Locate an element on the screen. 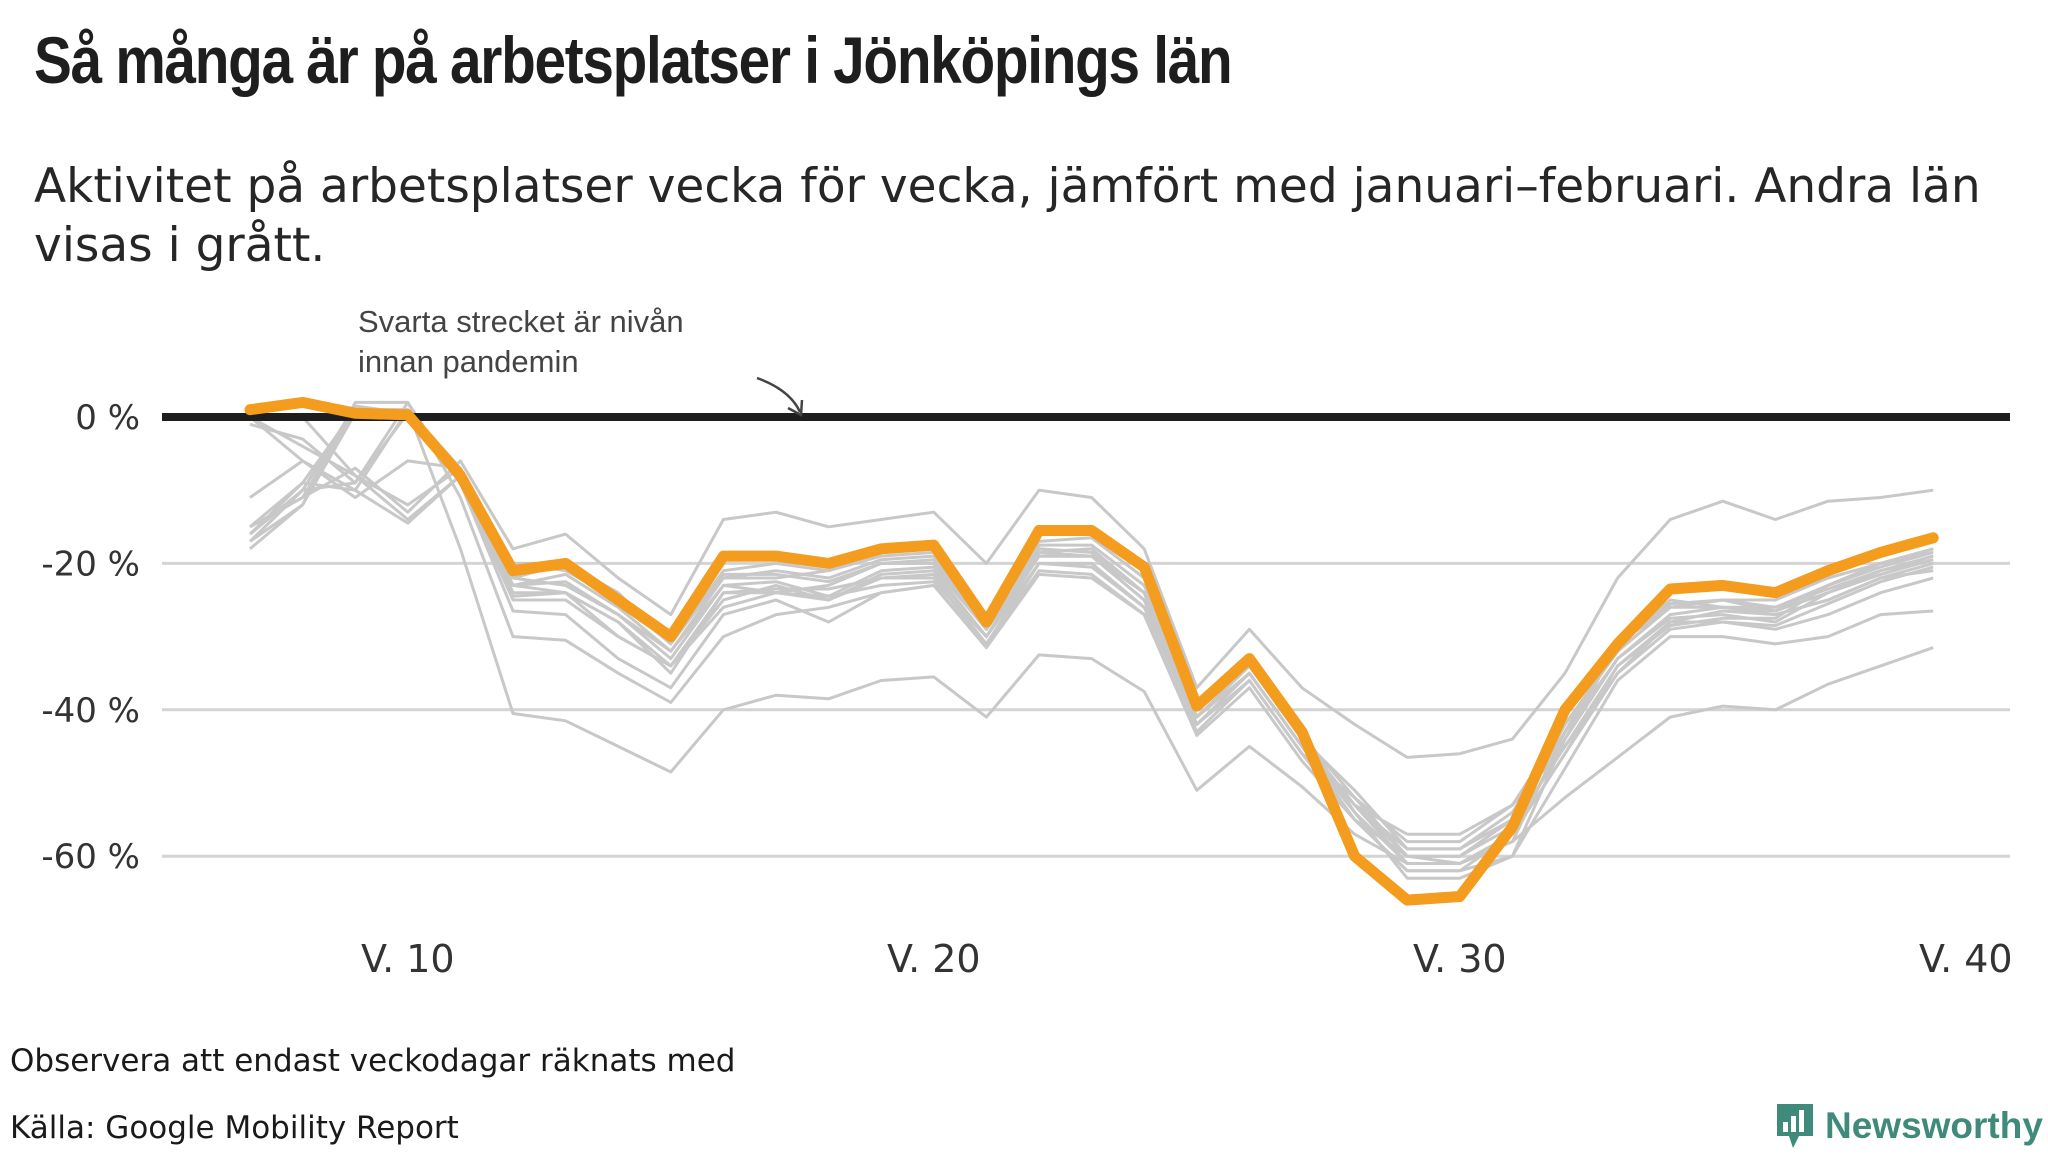  brand-name: Newsworthy is located at coordinates (1934, 1125).